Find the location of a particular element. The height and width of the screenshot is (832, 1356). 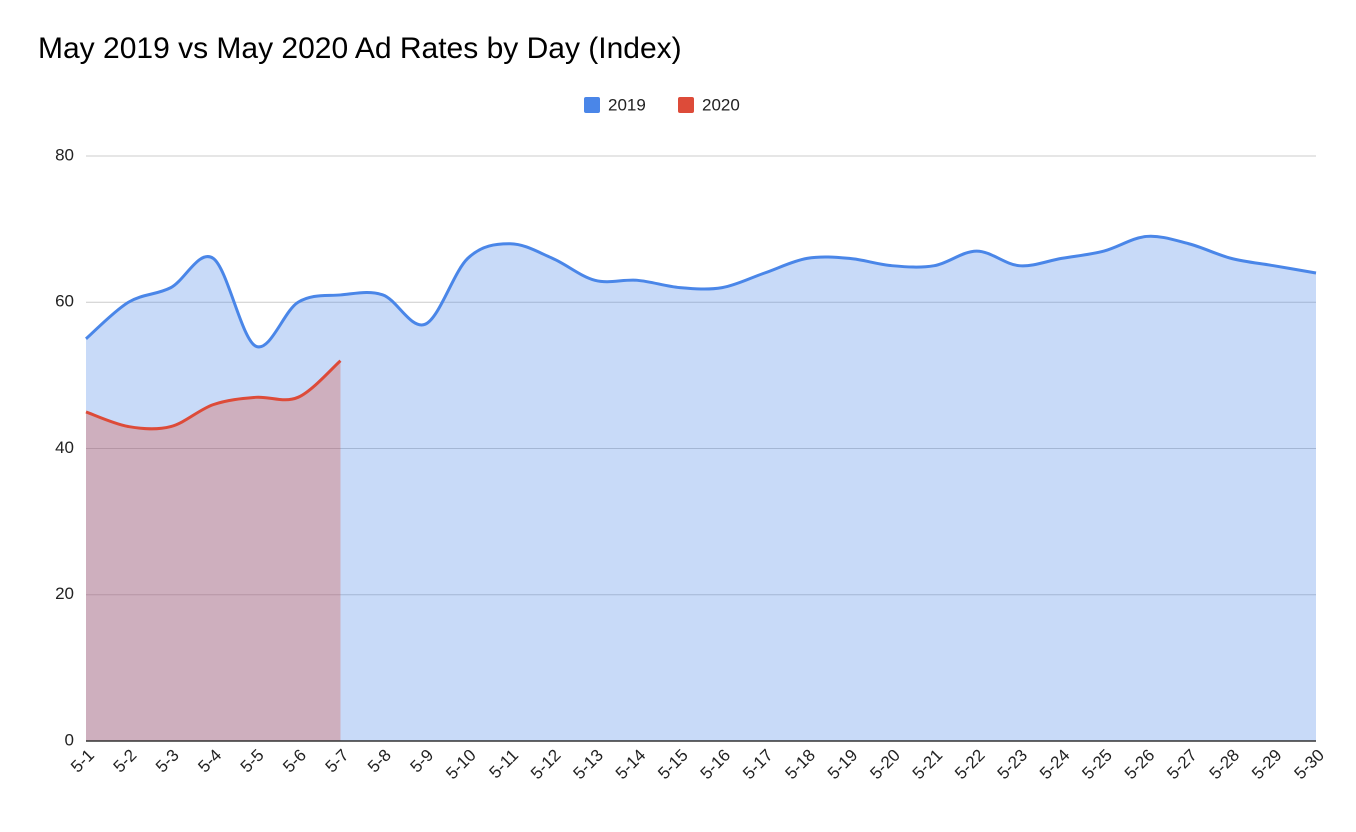

x-tick-label: 5-2 is located at coordinates (125, 761).